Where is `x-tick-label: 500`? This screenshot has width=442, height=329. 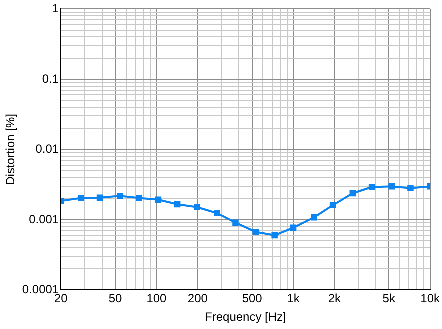 x-tick-label: 500 is located at coordinates (252, 299).